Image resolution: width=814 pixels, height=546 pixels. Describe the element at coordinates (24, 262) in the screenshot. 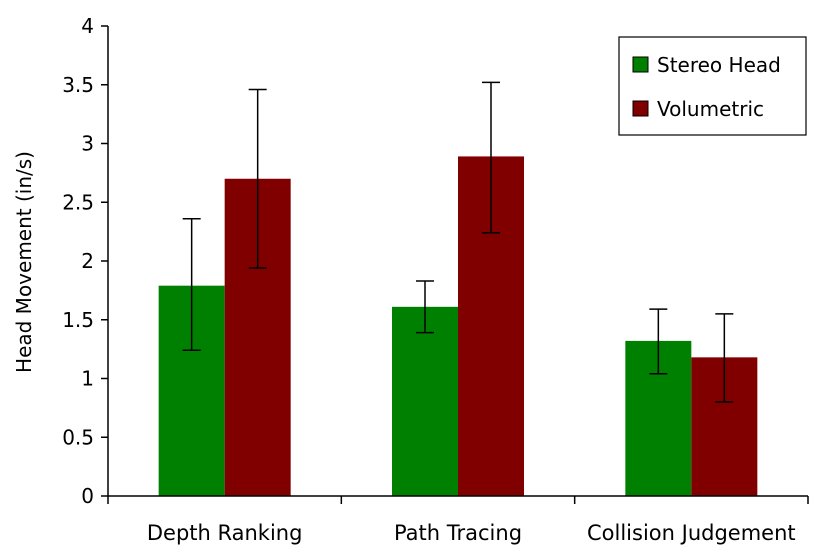

I see `y-axis-title: Head Movement (in/s)` at that location.